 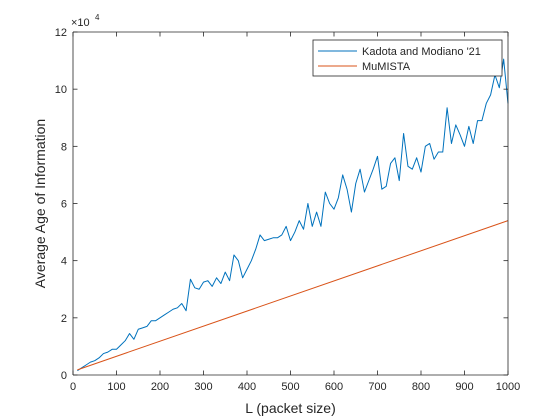 What do you see at coordinates (64, 262) in the screenshot?
I see `y-tick-label: 4` at bounding box center [64, 262].